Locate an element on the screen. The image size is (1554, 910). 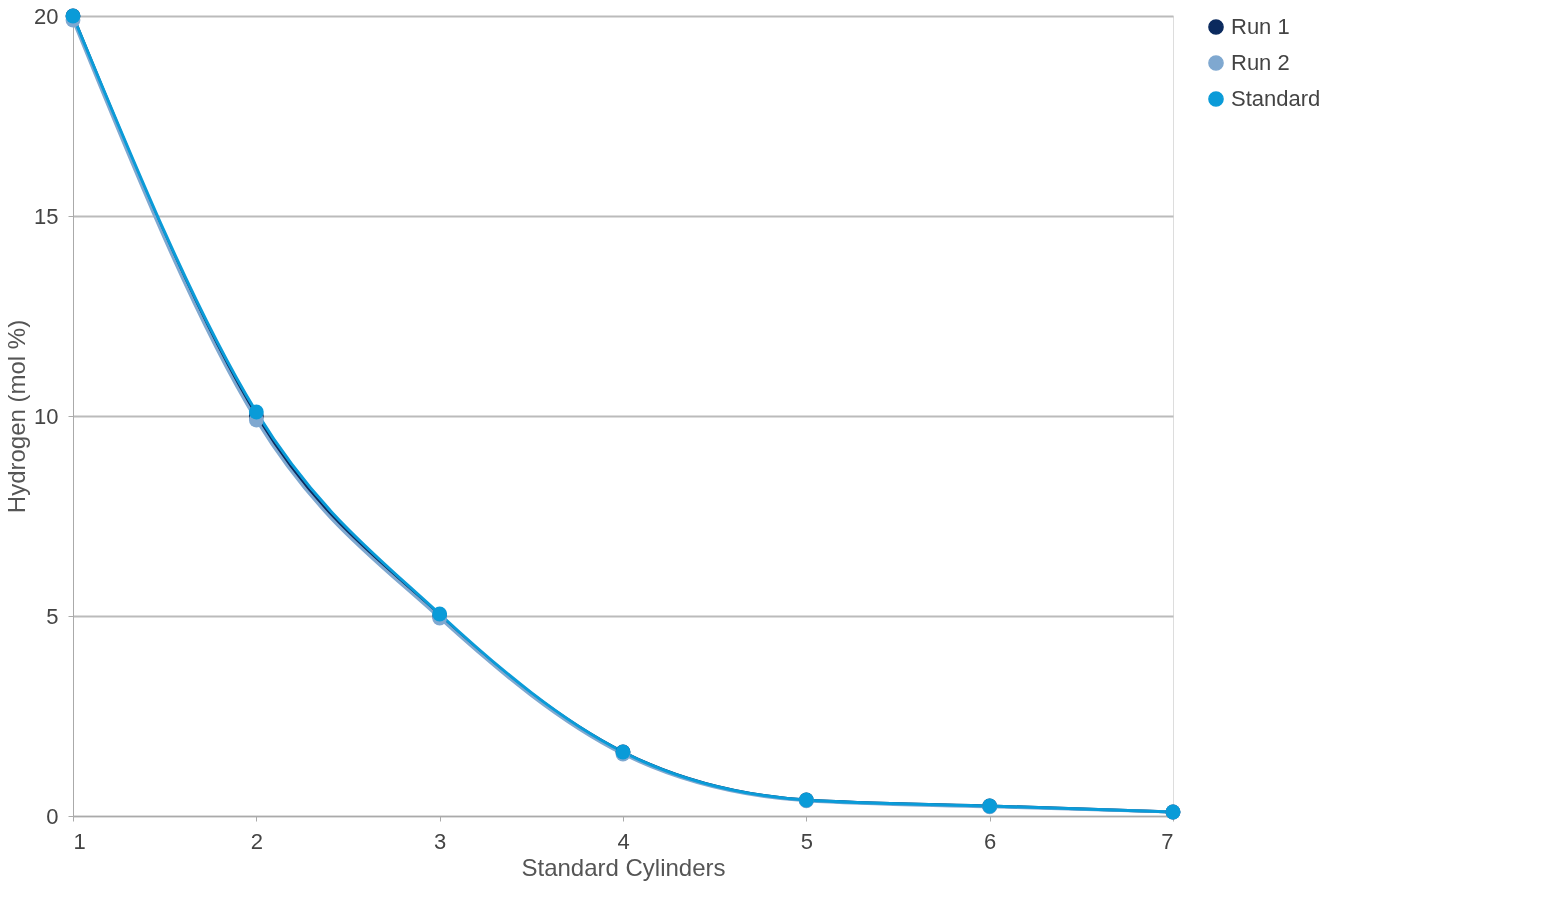
y-tick-label: 15 is located at coordinates (46, 216).